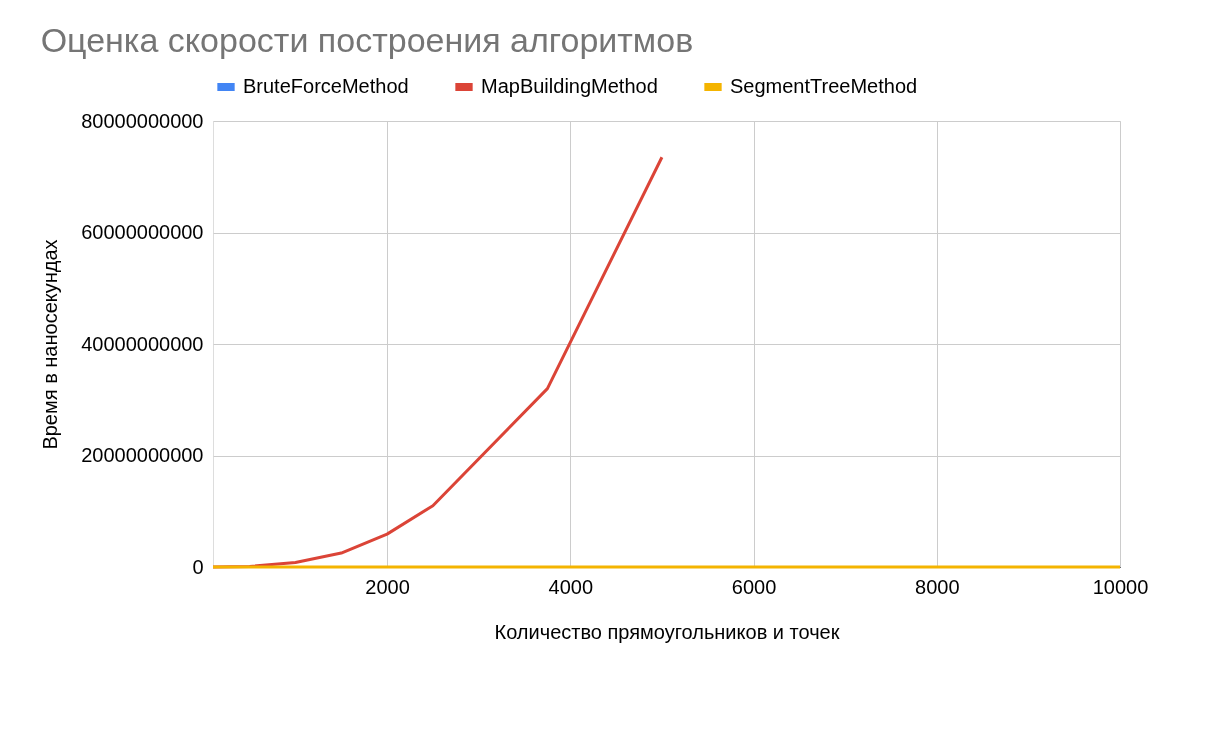 The width and height of the screenshot is (1226, 748). Describe the element at coordinates (571, 586) in the screenshot. I see `x-tick-label: 4000` at that location.